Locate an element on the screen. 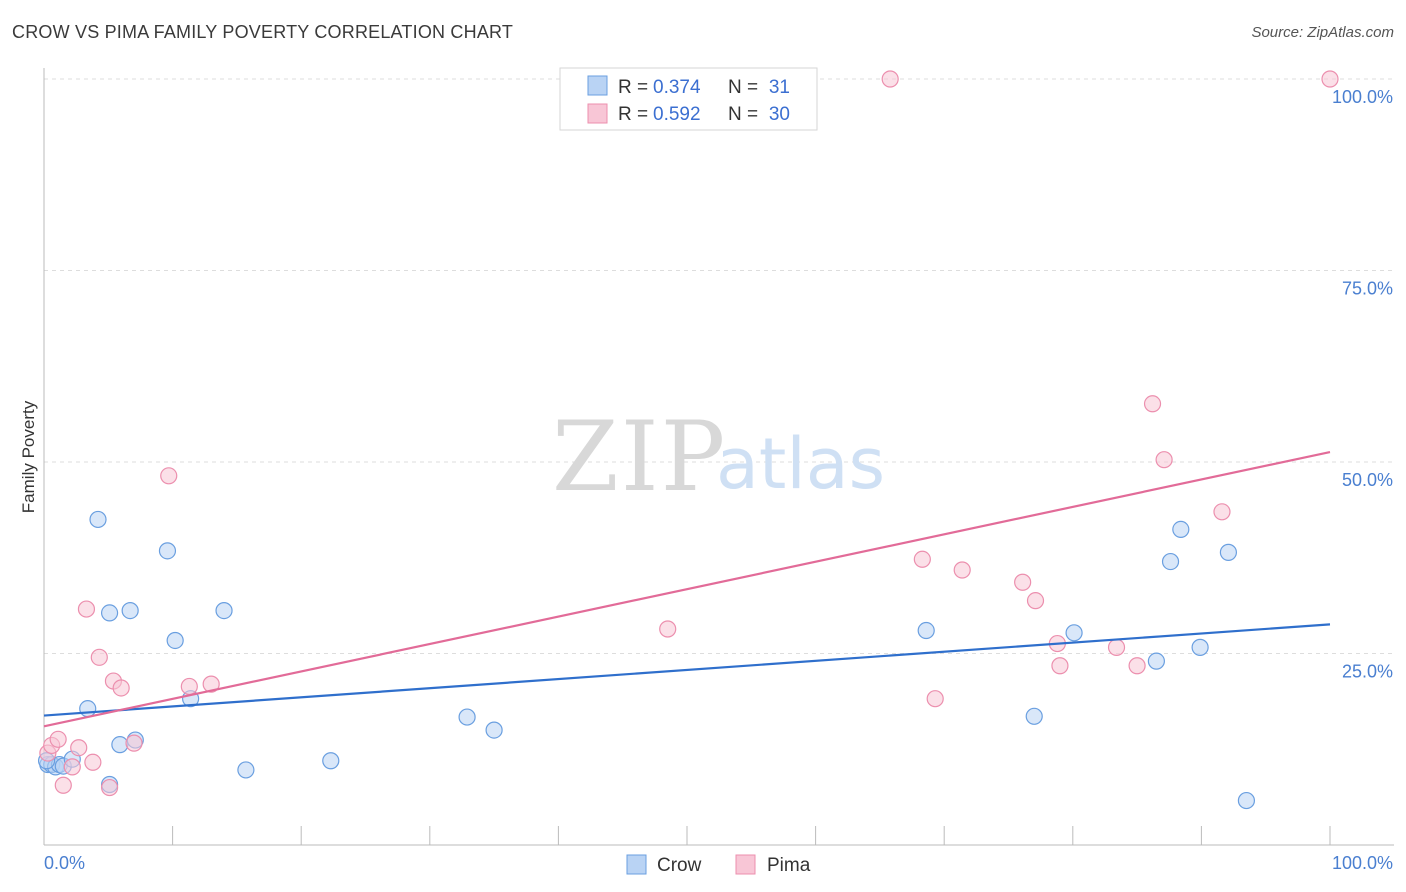 The height and width of the screenshot is (892, 1406). crow-trendline is located at coordinates (687, 670).